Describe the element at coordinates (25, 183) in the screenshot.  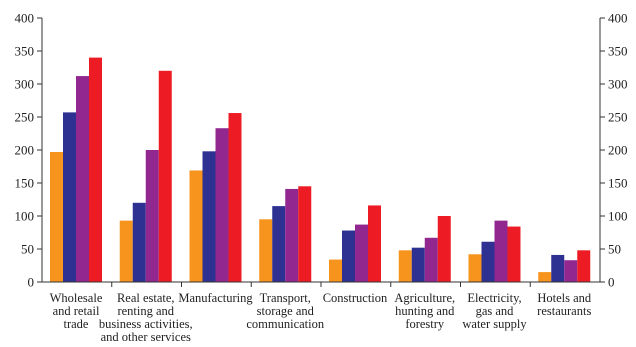
I see `y-tick-label-left: 150` at that location.